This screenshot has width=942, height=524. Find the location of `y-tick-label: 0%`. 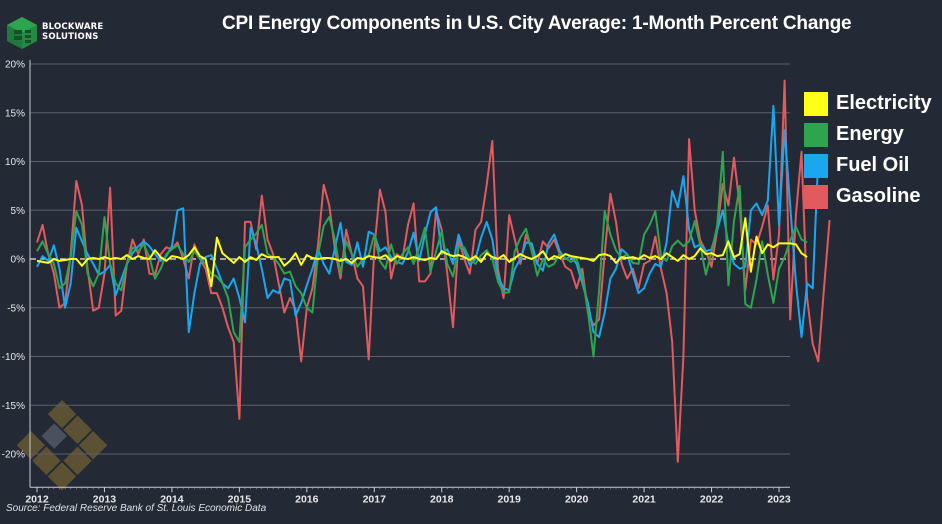

y-tick-label: 0% is located at coordinates (18, 260).